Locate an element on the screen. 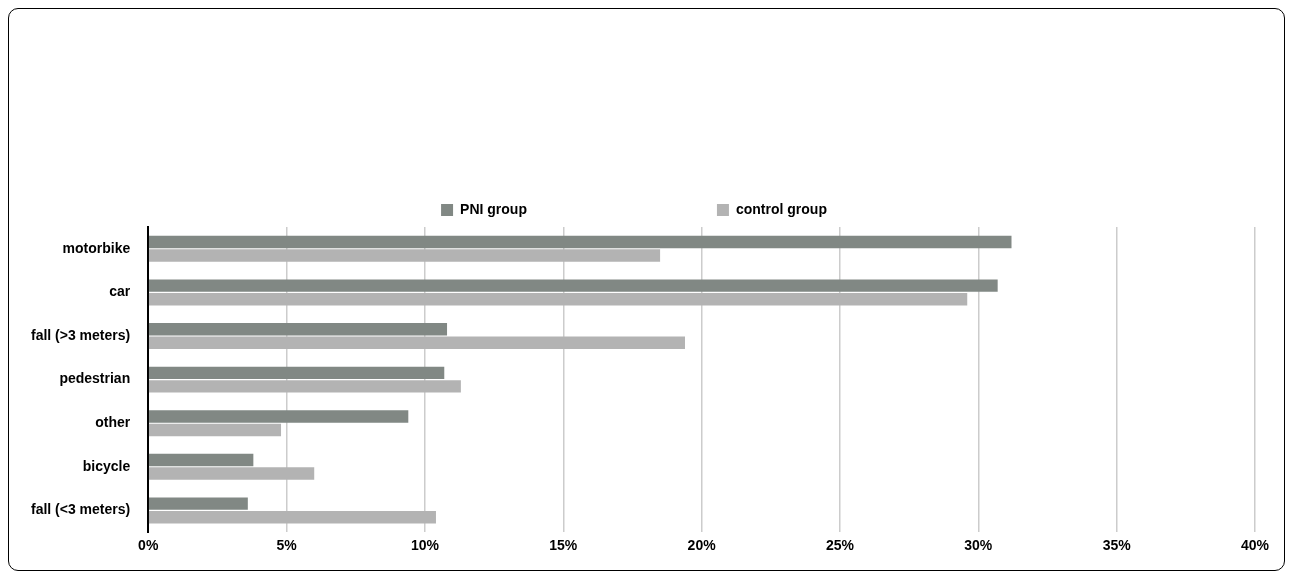 The image size is (1295, 581). y-tick-label: fall (<3 meters) is located at coordinates (80, 509).